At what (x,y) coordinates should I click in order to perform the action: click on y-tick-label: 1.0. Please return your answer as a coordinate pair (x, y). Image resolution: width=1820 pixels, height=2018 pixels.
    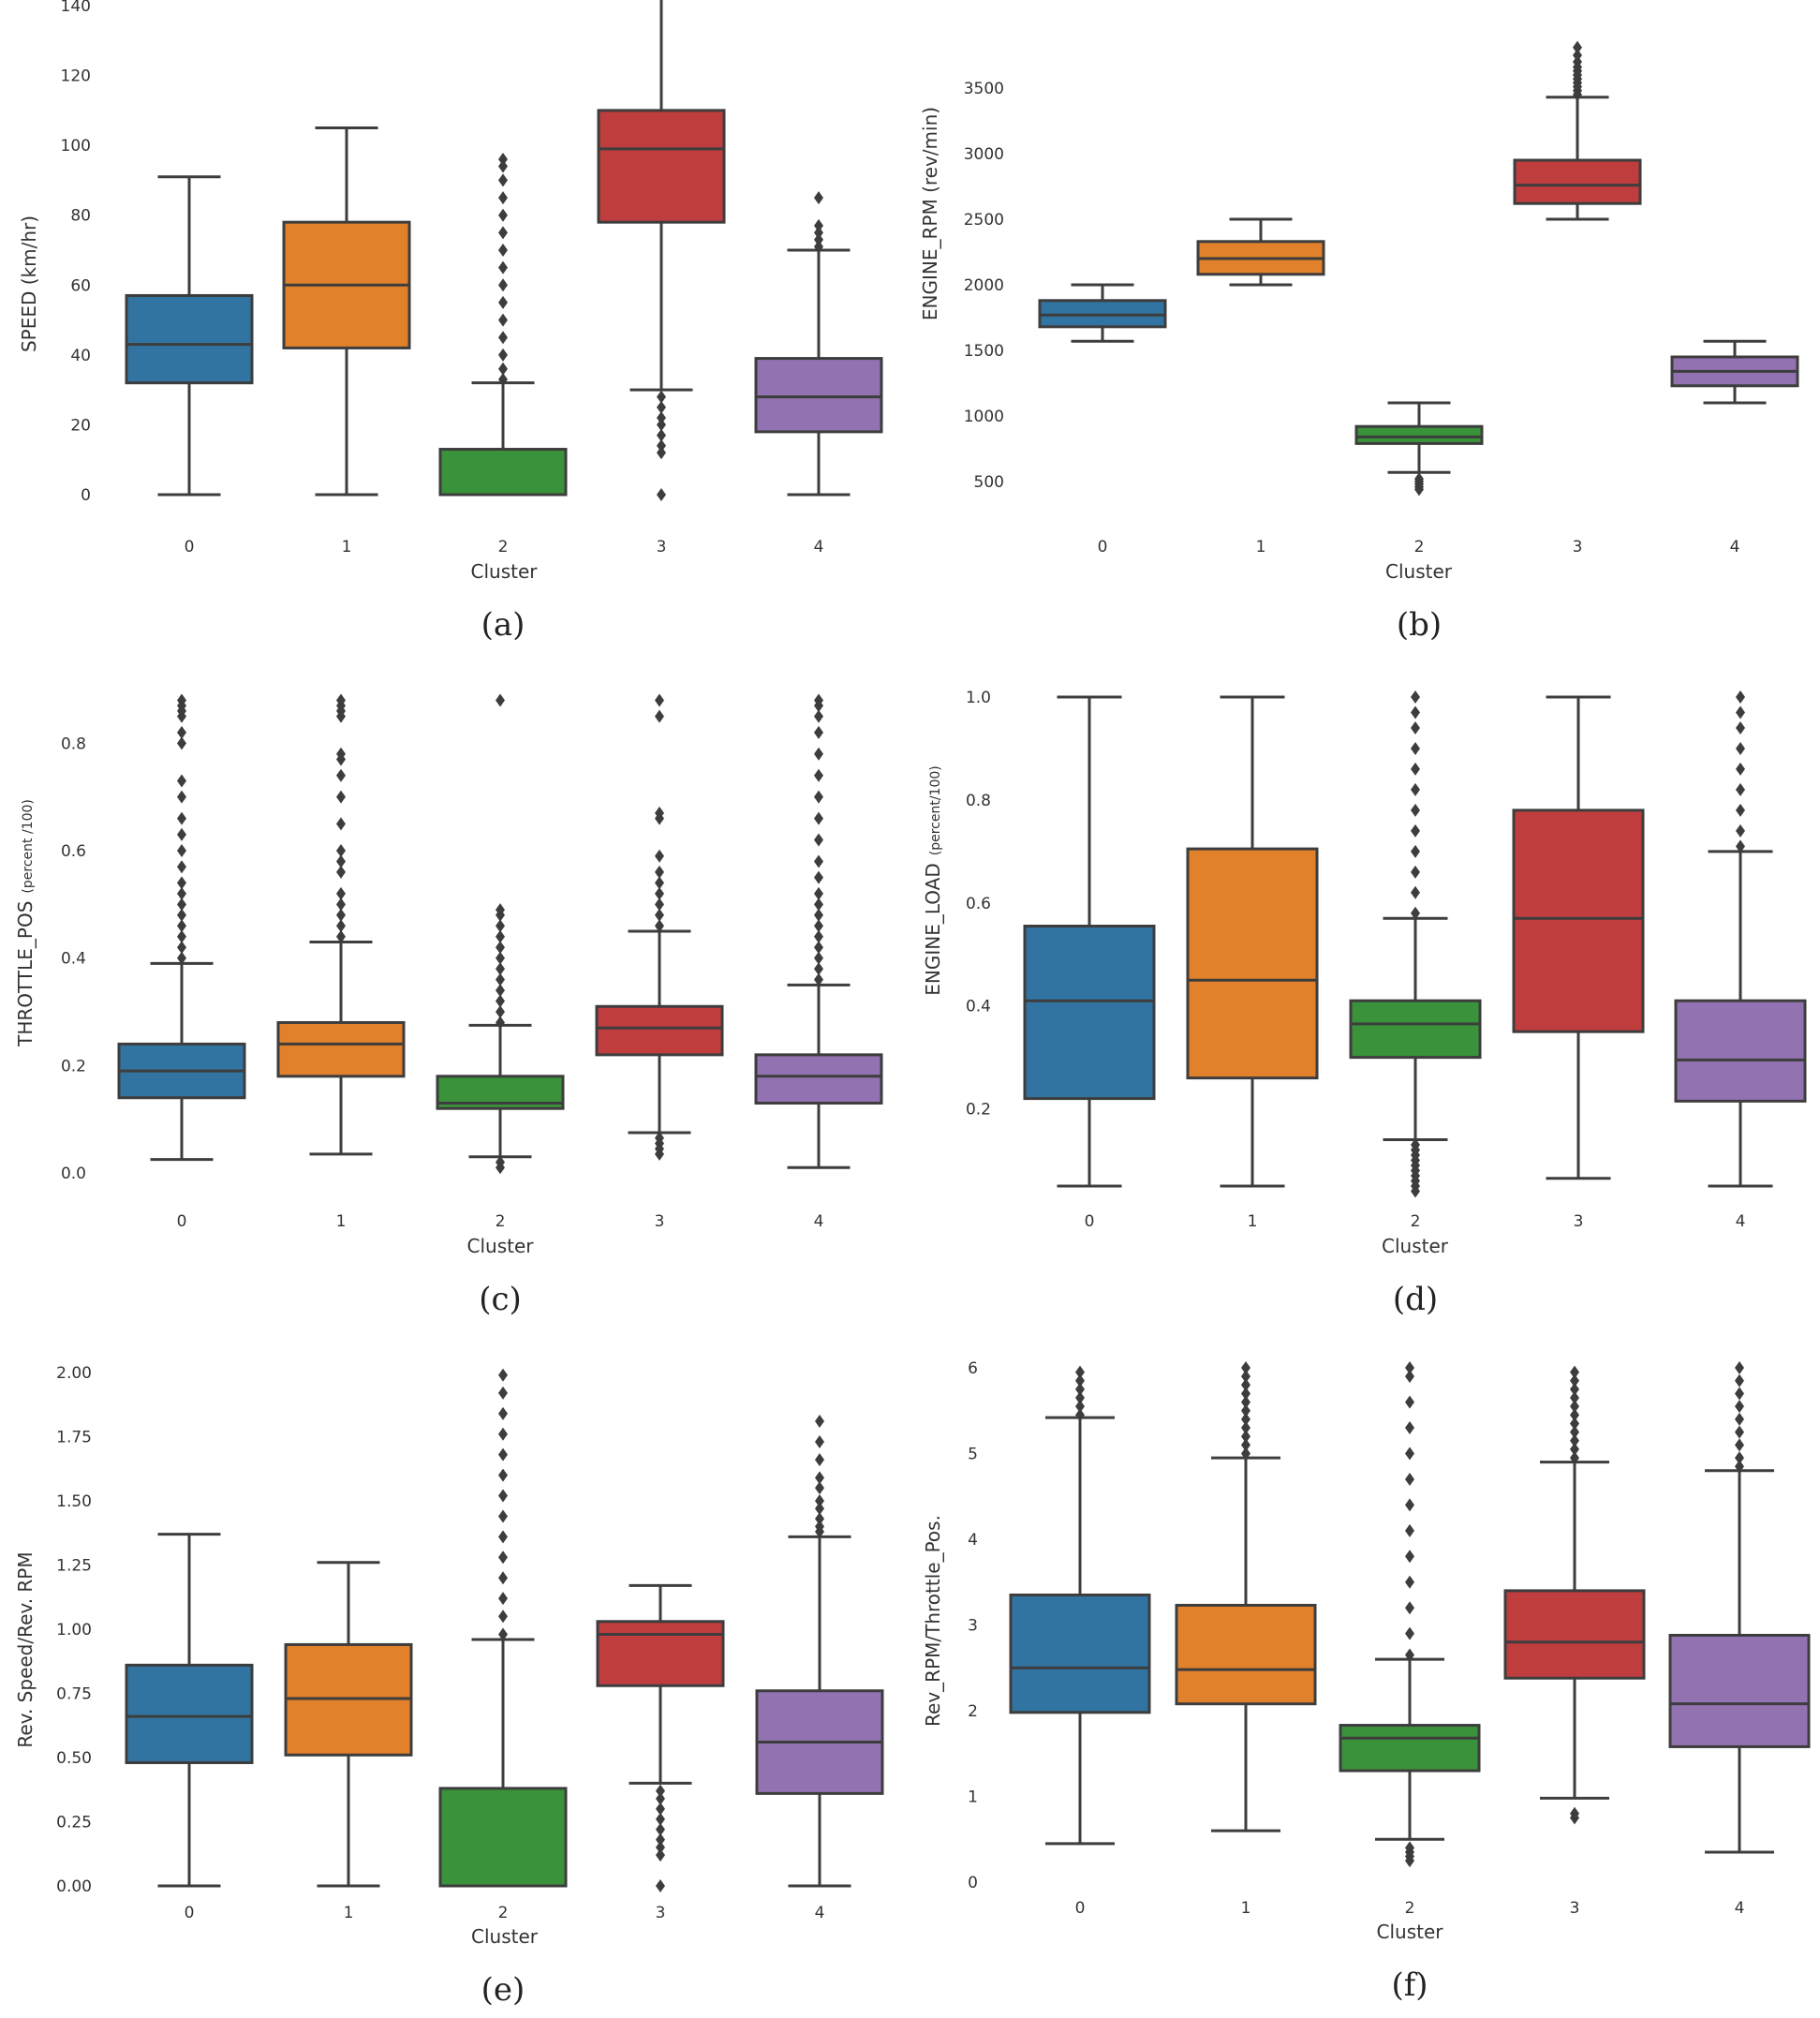
    Looking at the image, I should click on (978, 698).